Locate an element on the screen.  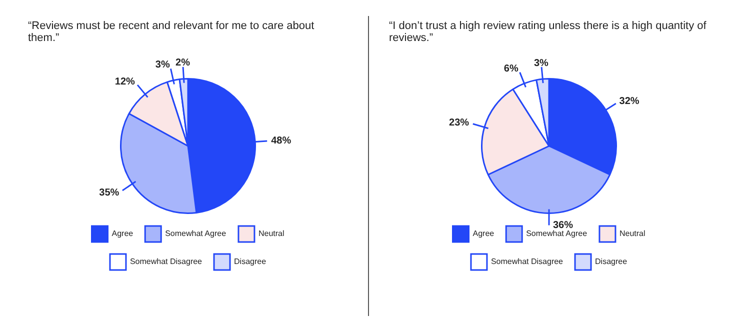
data-label: 35% is located at coordinates (109, 193).